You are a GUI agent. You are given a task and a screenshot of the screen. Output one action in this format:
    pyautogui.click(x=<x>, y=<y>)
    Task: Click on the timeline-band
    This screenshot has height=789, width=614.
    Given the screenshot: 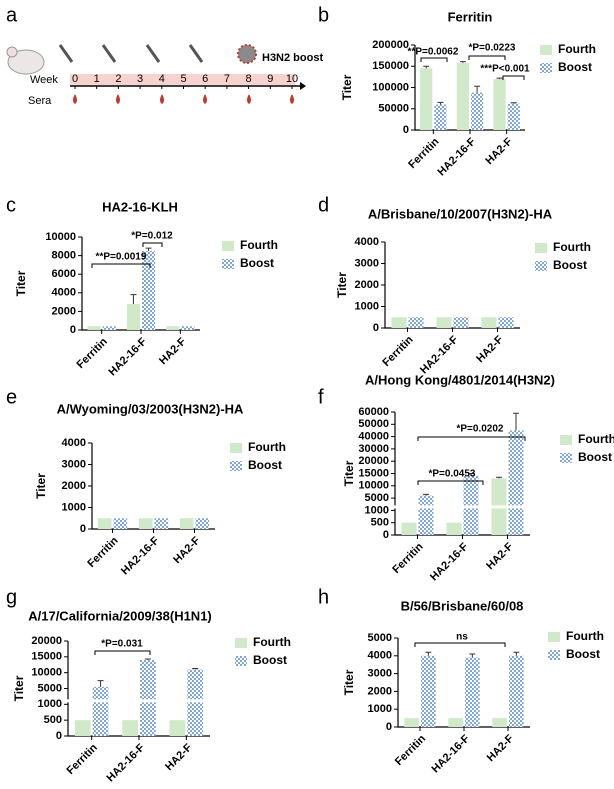 What is the action you would take?
    pyautogui.click(x=182, y=79)
    